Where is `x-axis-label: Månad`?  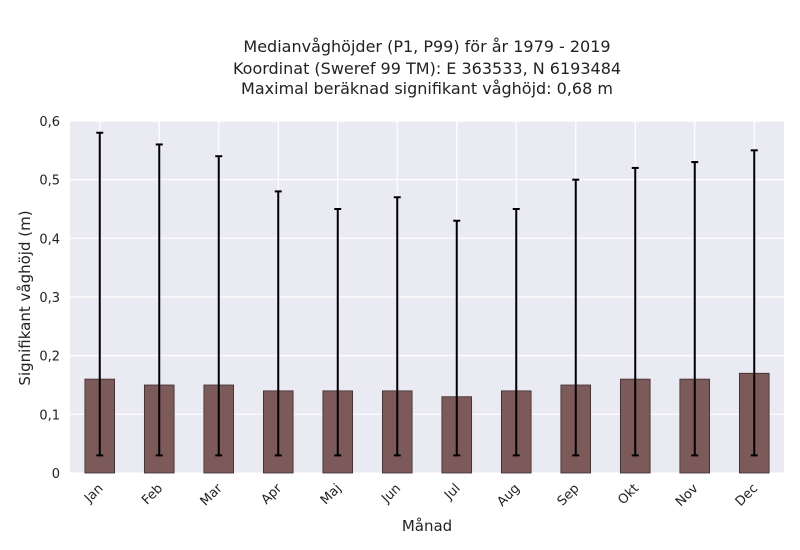
x-axis-label: Månad is located at coordinates (427, 526).